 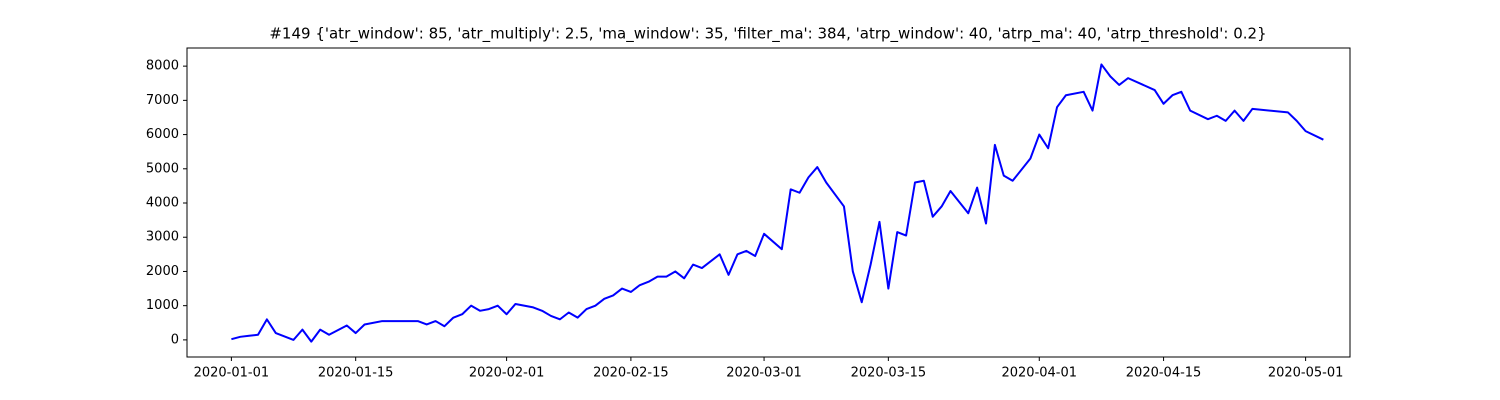 I want to click on y-tick-label: 8000, so click(x=162, y=66).